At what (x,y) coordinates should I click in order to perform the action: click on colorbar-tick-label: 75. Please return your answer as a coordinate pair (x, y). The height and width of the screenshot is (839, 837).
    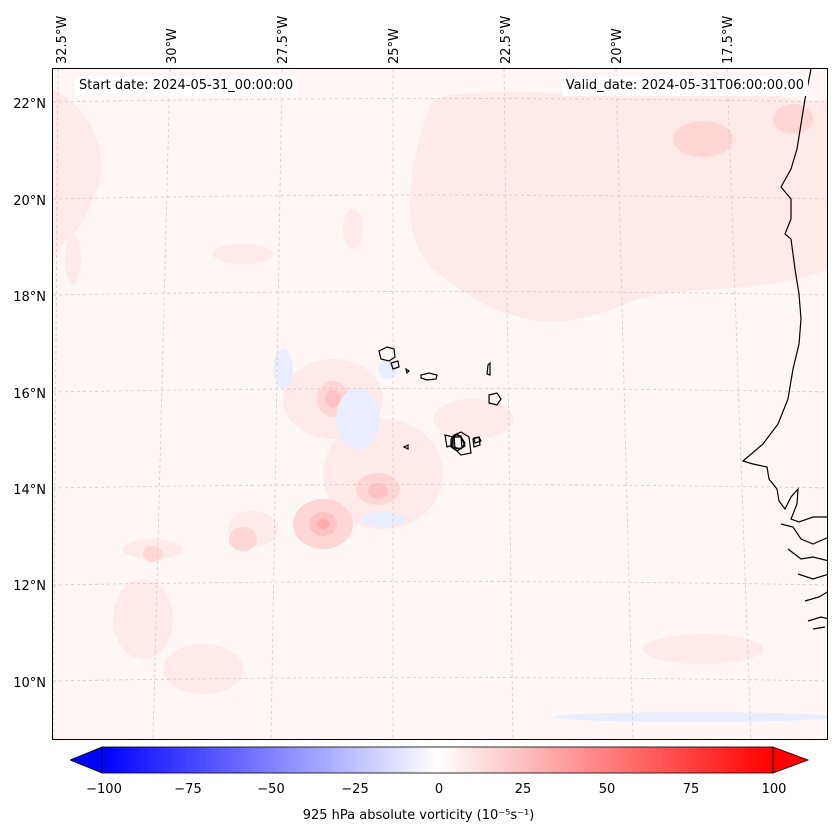
    Looking at the image, I should click on (691, 789).